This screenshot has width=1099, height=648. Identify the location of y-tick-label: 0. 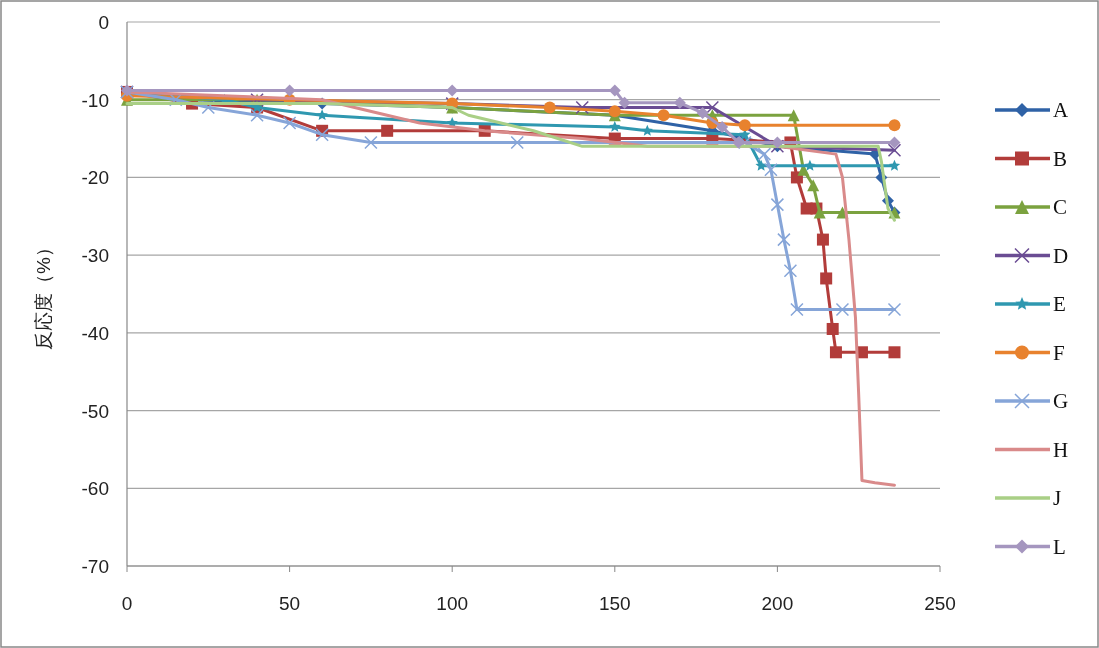
(103, 22).